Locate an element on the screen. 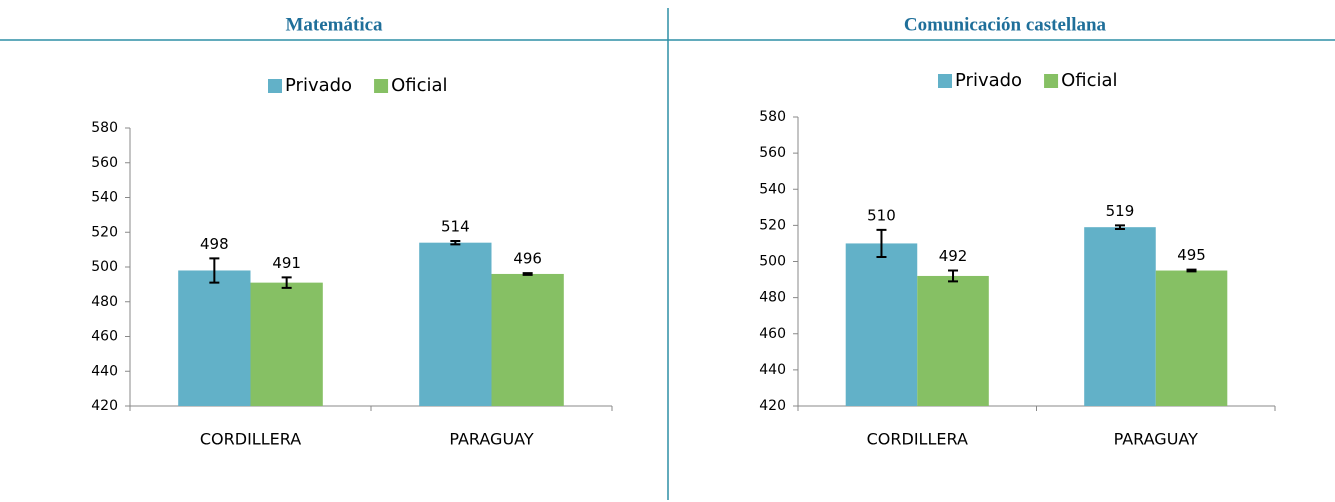 This screenshot has width=1335, height=502. value-label: 514 is located at coordinates (455, 226).